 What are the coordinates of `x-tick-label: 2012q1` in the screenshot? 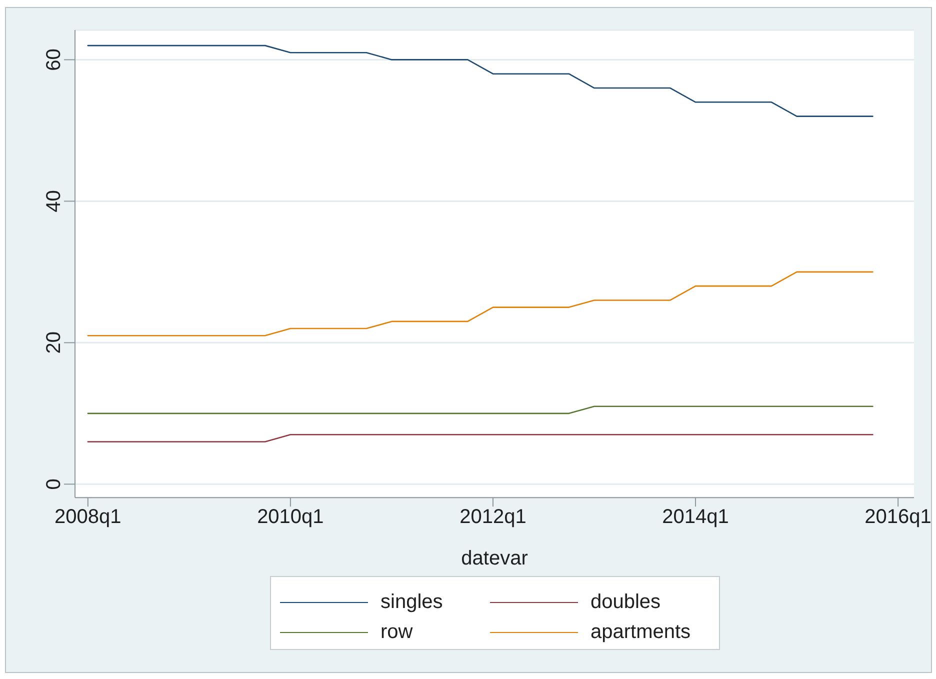 It's located at (493, 517).